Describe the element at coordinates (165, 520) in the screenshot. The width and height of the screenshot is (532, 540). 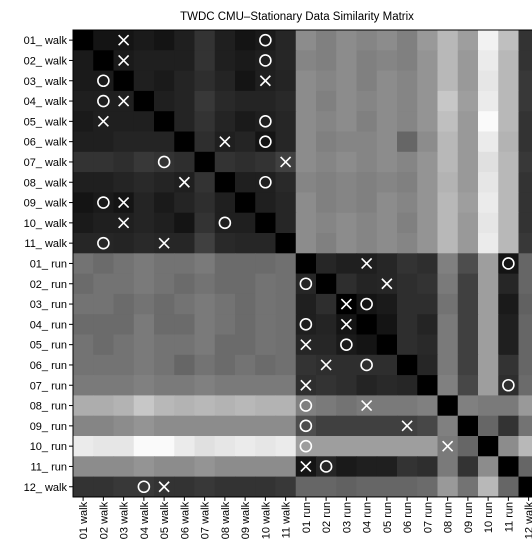
I see `column-label: 05 walk` at that location.